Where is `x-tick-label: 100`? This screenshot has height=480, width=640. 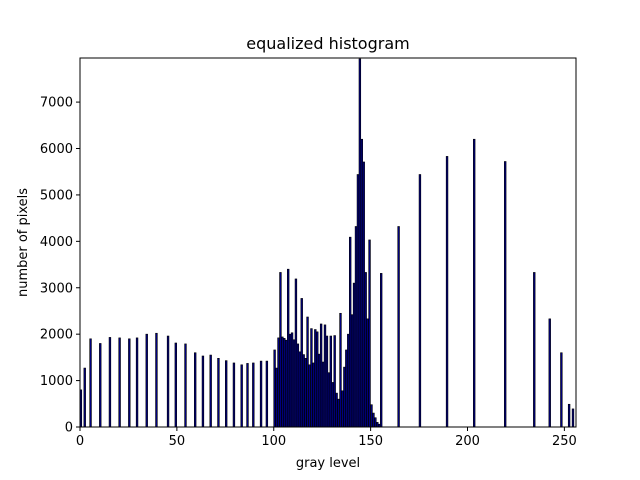 x-tick-label: 100 is located at coordinates (273, 441).